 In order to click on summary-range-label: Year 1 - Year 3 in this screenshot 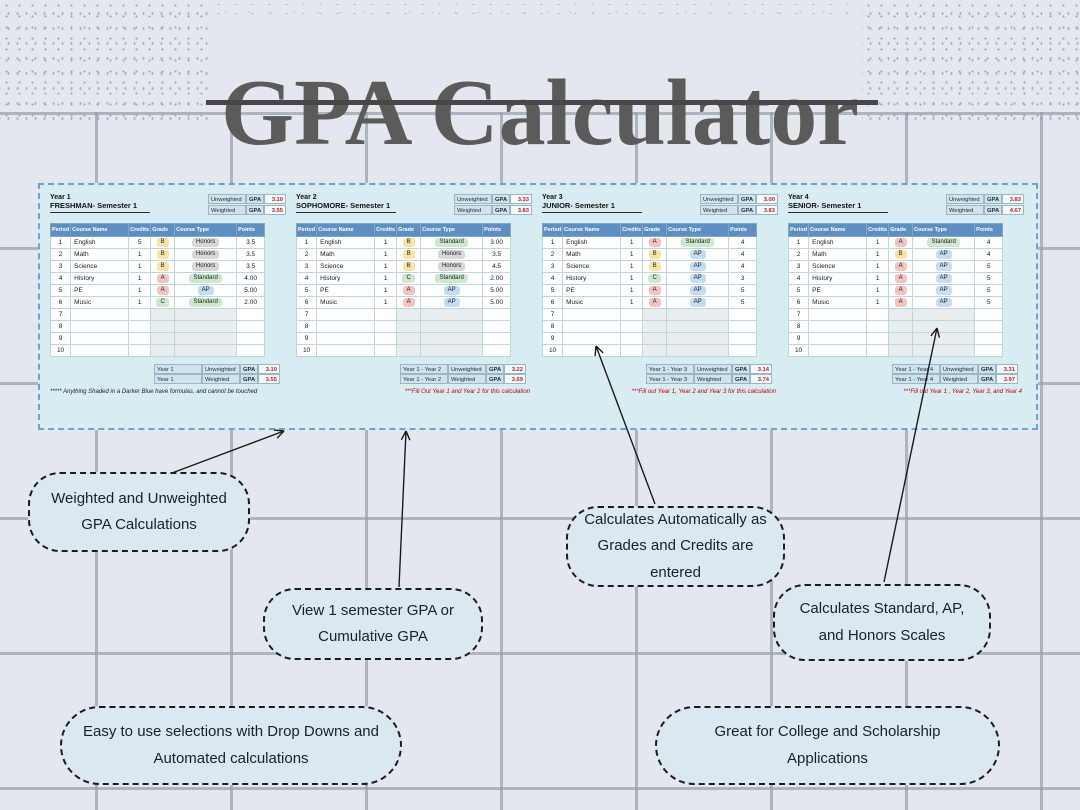, I will do `click(670, 369)`.